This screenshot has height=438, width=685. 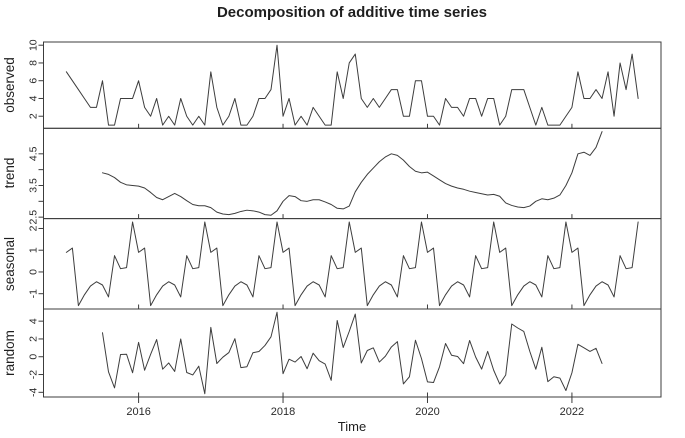 I want to click on x-tick-label: 2016, so click(x=138, y=412).